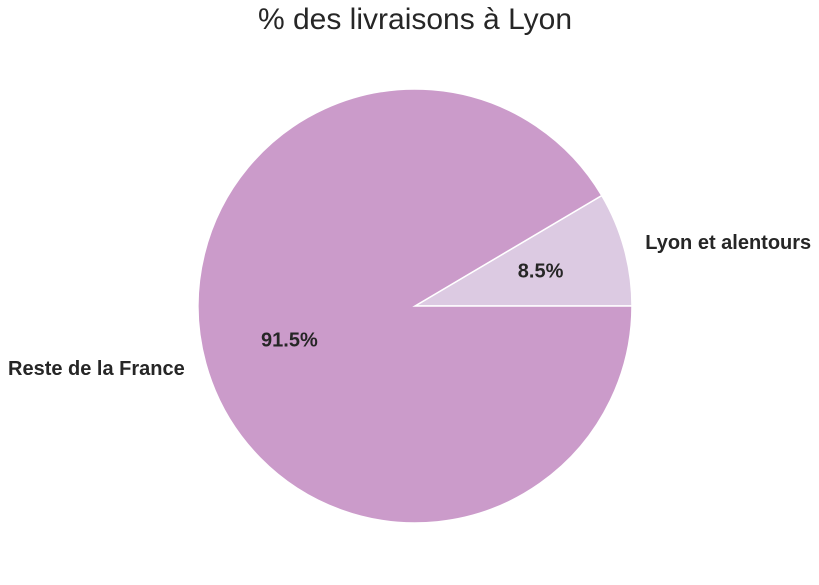  I want to click on chart-title: % des livraisons à Lyon, so click(415, 19).